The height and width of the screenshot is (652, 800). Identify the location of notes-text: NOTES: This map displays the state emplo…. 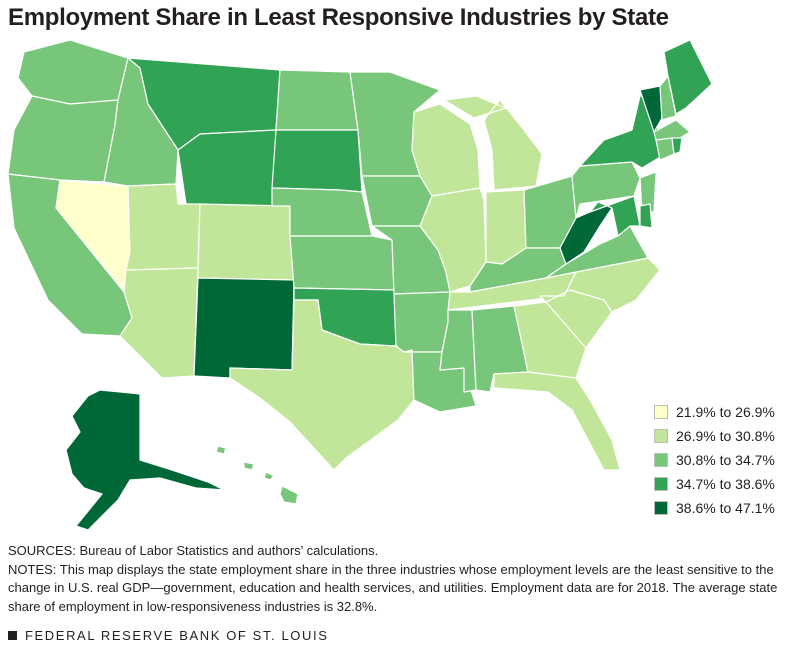
(393, 587).